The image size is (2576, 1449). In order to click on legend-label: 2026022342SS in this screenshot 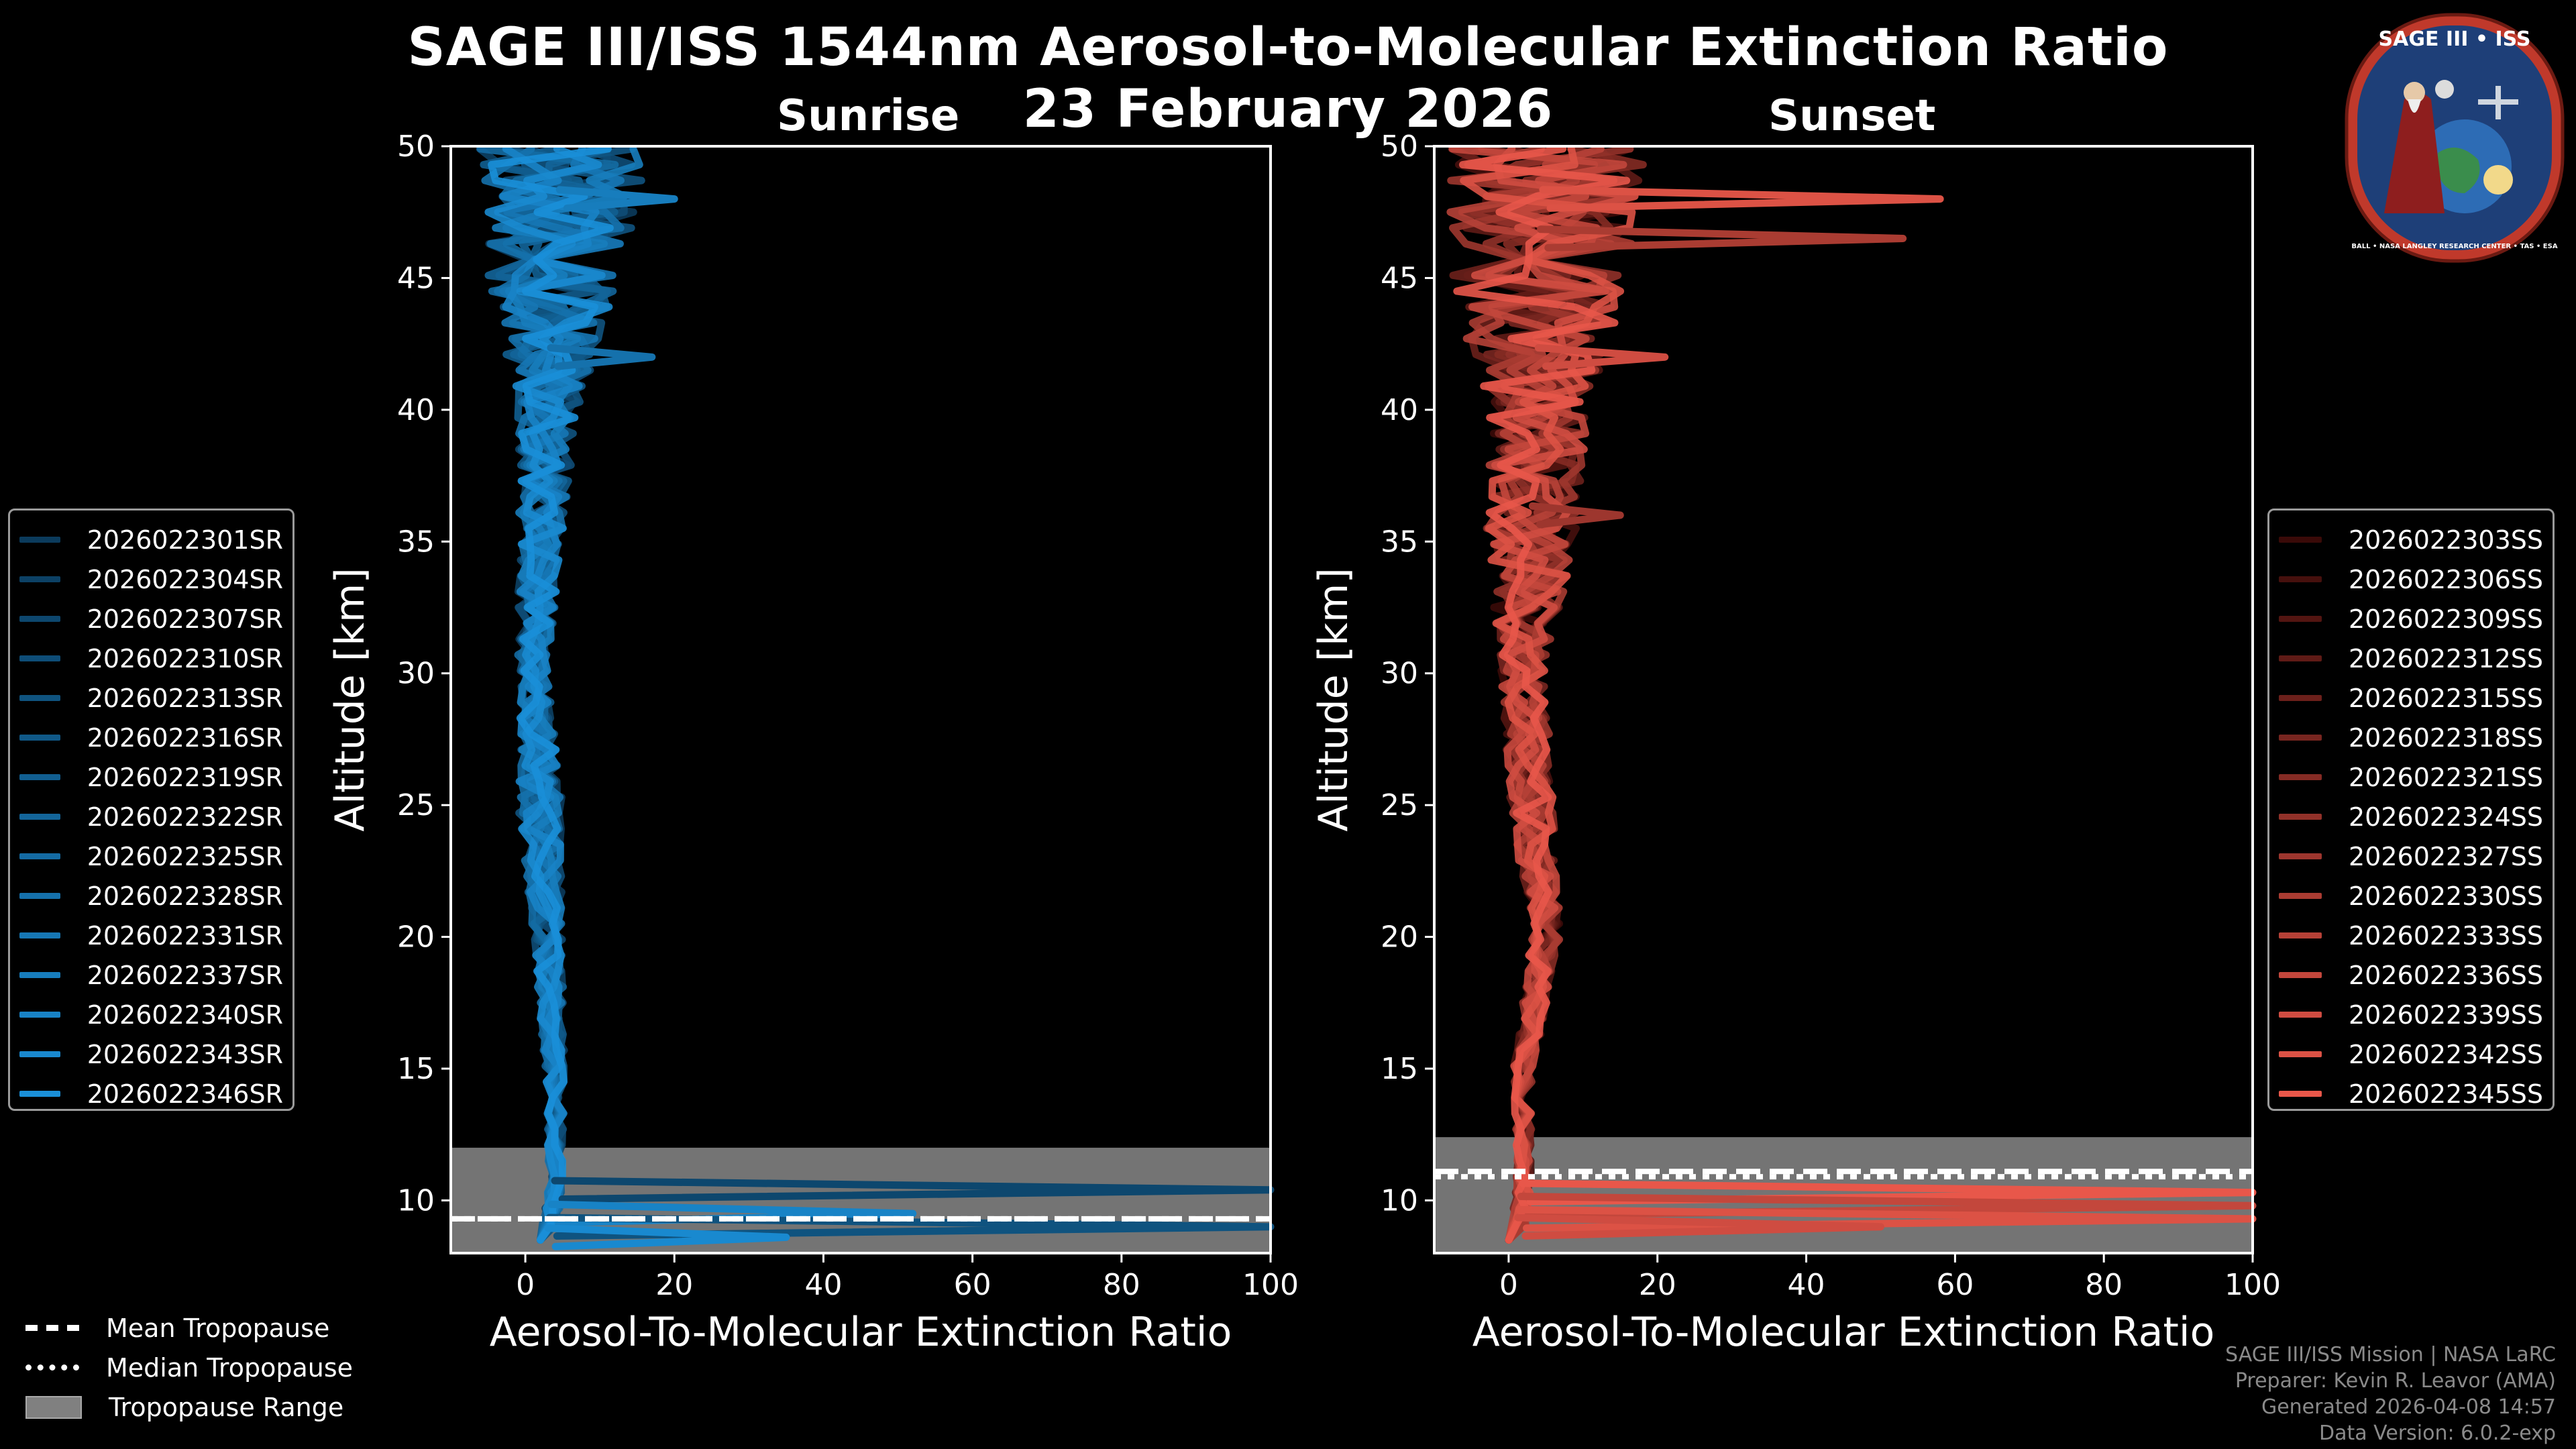, I will do `click(2445, 1054)`.